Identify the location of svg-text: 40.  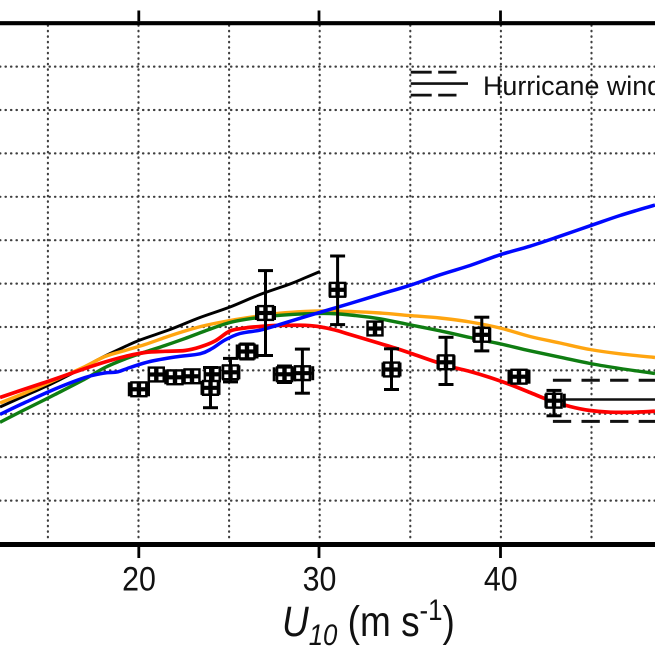
(501, 579).